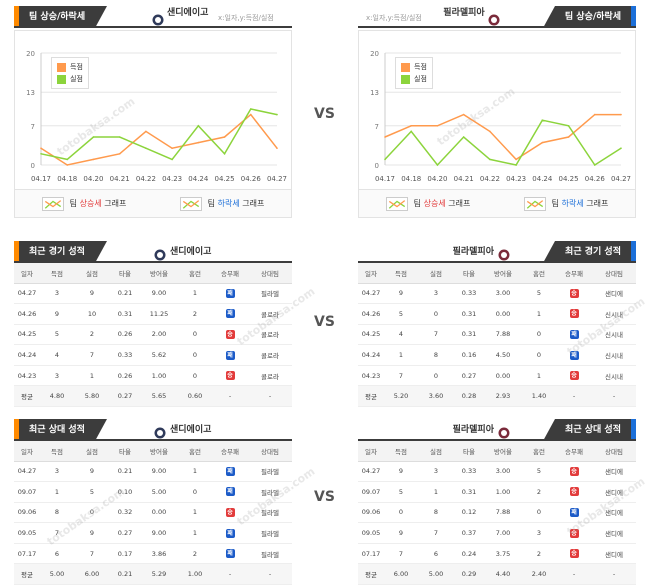  What do you see at coordinates (469, 396) in the screenshot?
I see `average-cell: 0.28` at bounding box center [469, 396].